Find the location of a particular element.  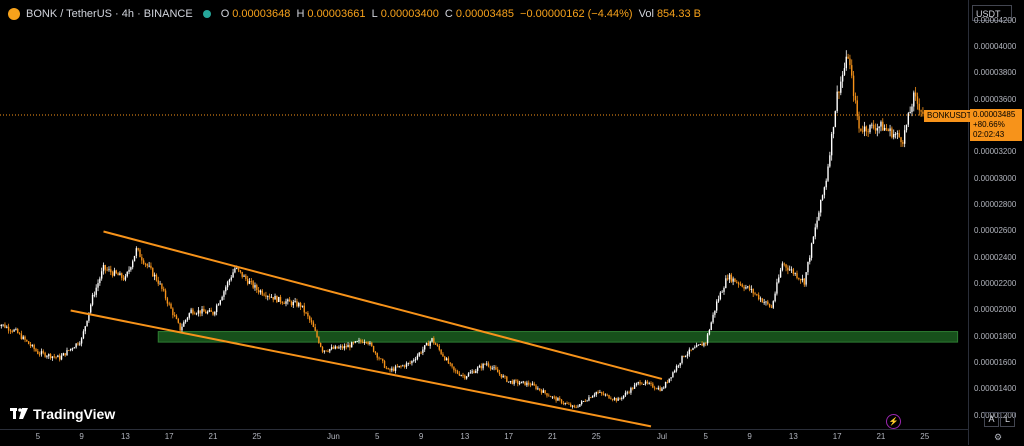

time-axis is located at coordinates (484, 437).